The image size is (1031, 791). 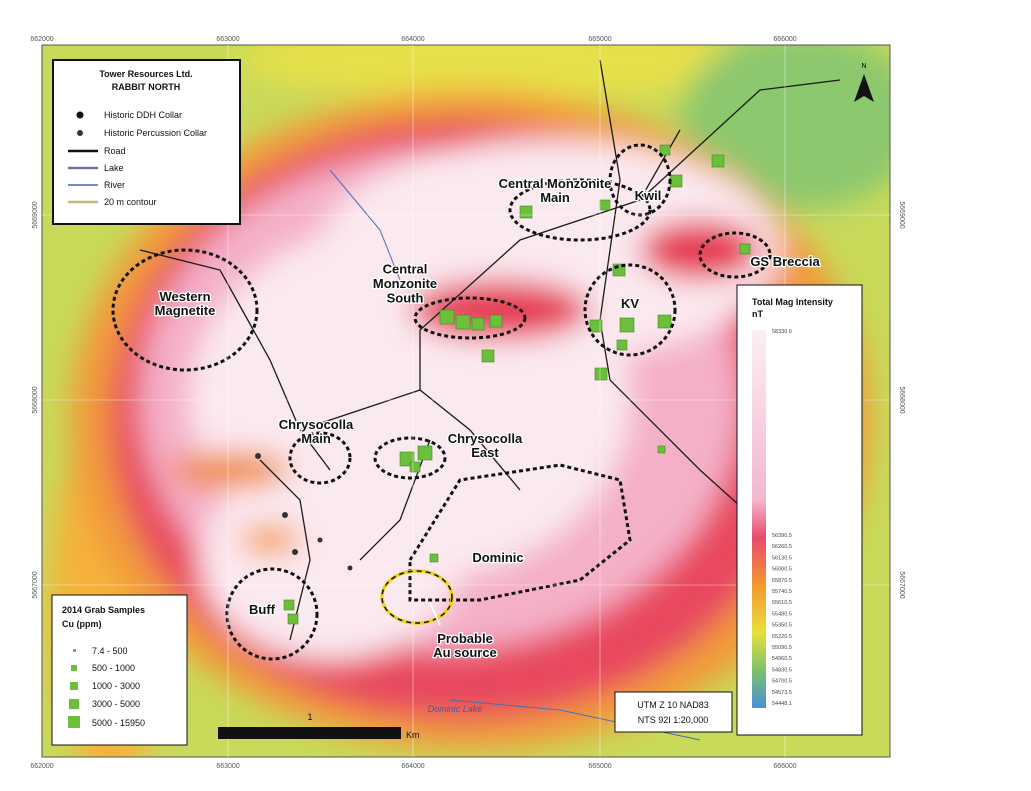 What do you see at coordinates (782, 536) in the screenshot?
I see `mag-label: 56390.5` at bounding box center [782, 536].